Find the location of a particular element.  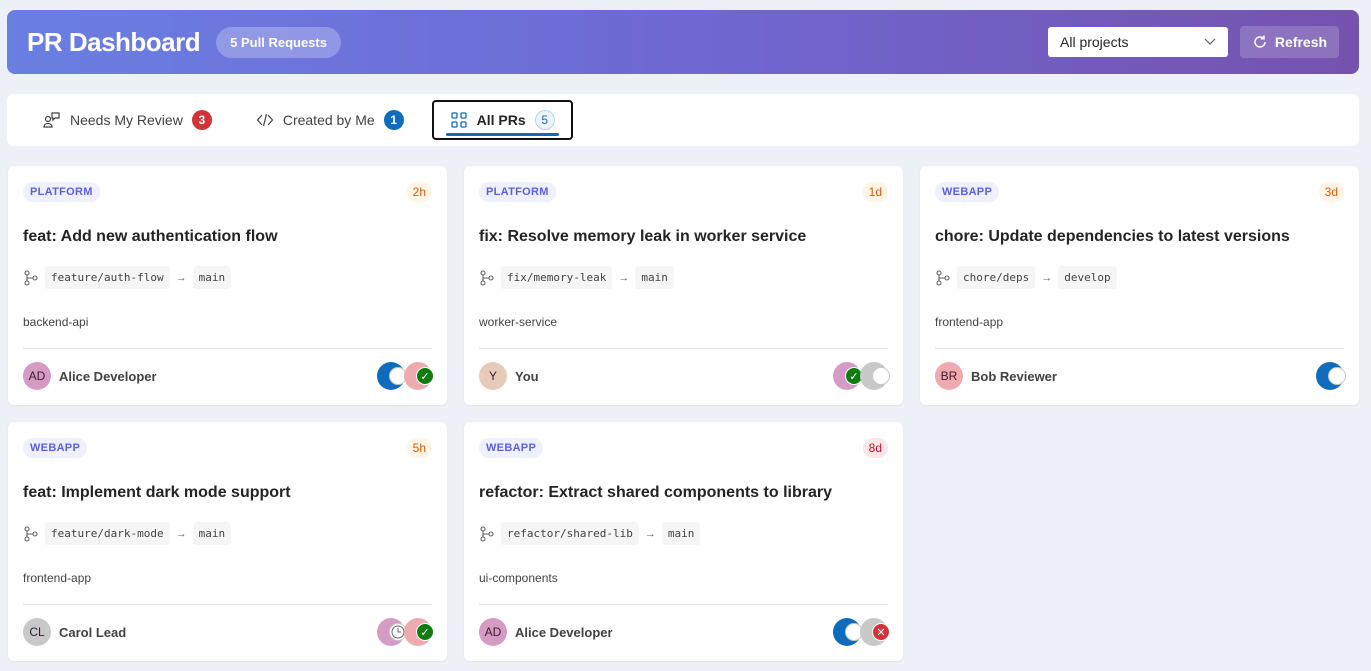

pr-title: feat: Add new authentication flow is located at coordinates (150, 236).